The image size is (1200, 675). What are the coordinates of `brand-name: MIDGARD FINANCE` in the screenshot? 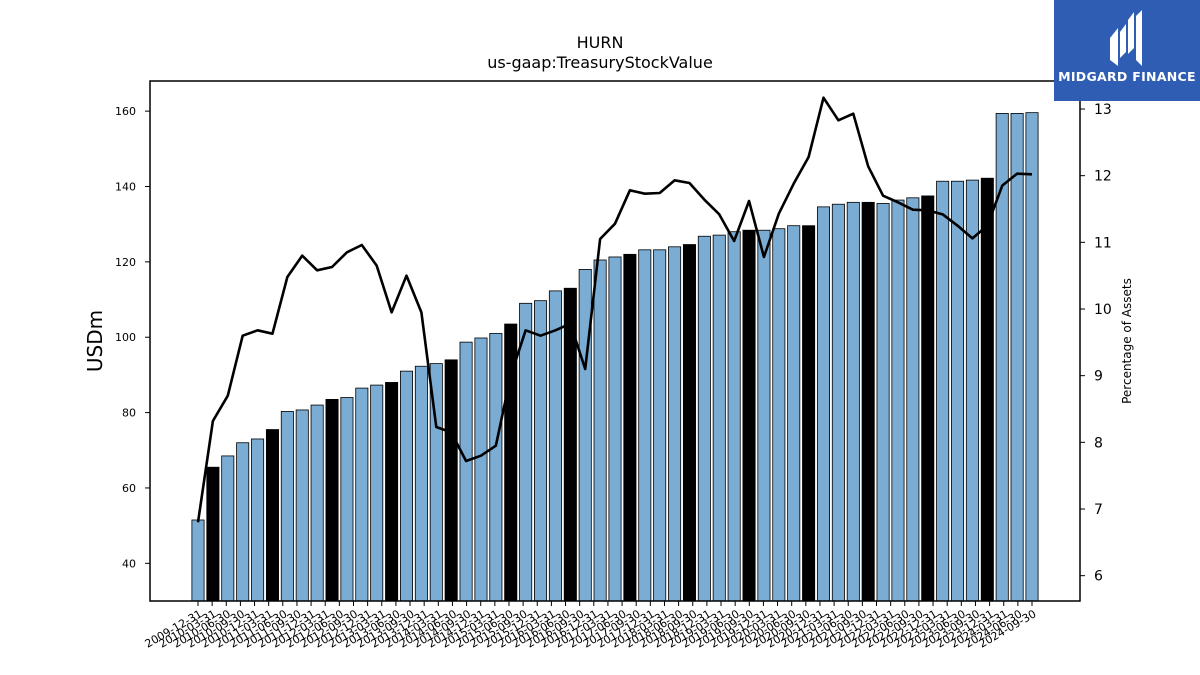 It's located at (1127, 76).